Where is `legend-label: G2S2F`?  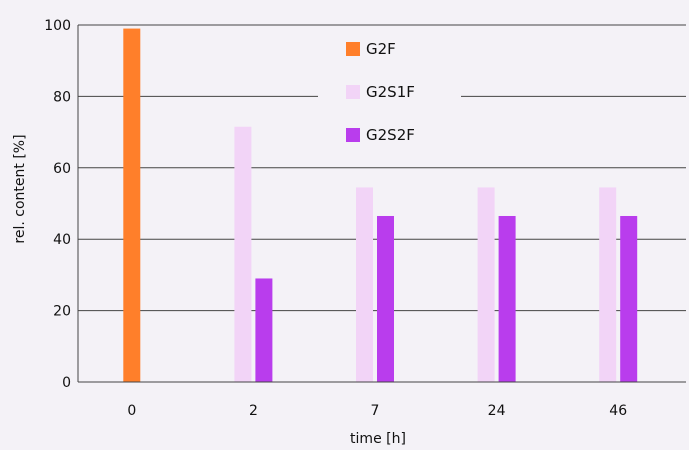 legend-label: G2S2F is located at coordinates (390, 135).